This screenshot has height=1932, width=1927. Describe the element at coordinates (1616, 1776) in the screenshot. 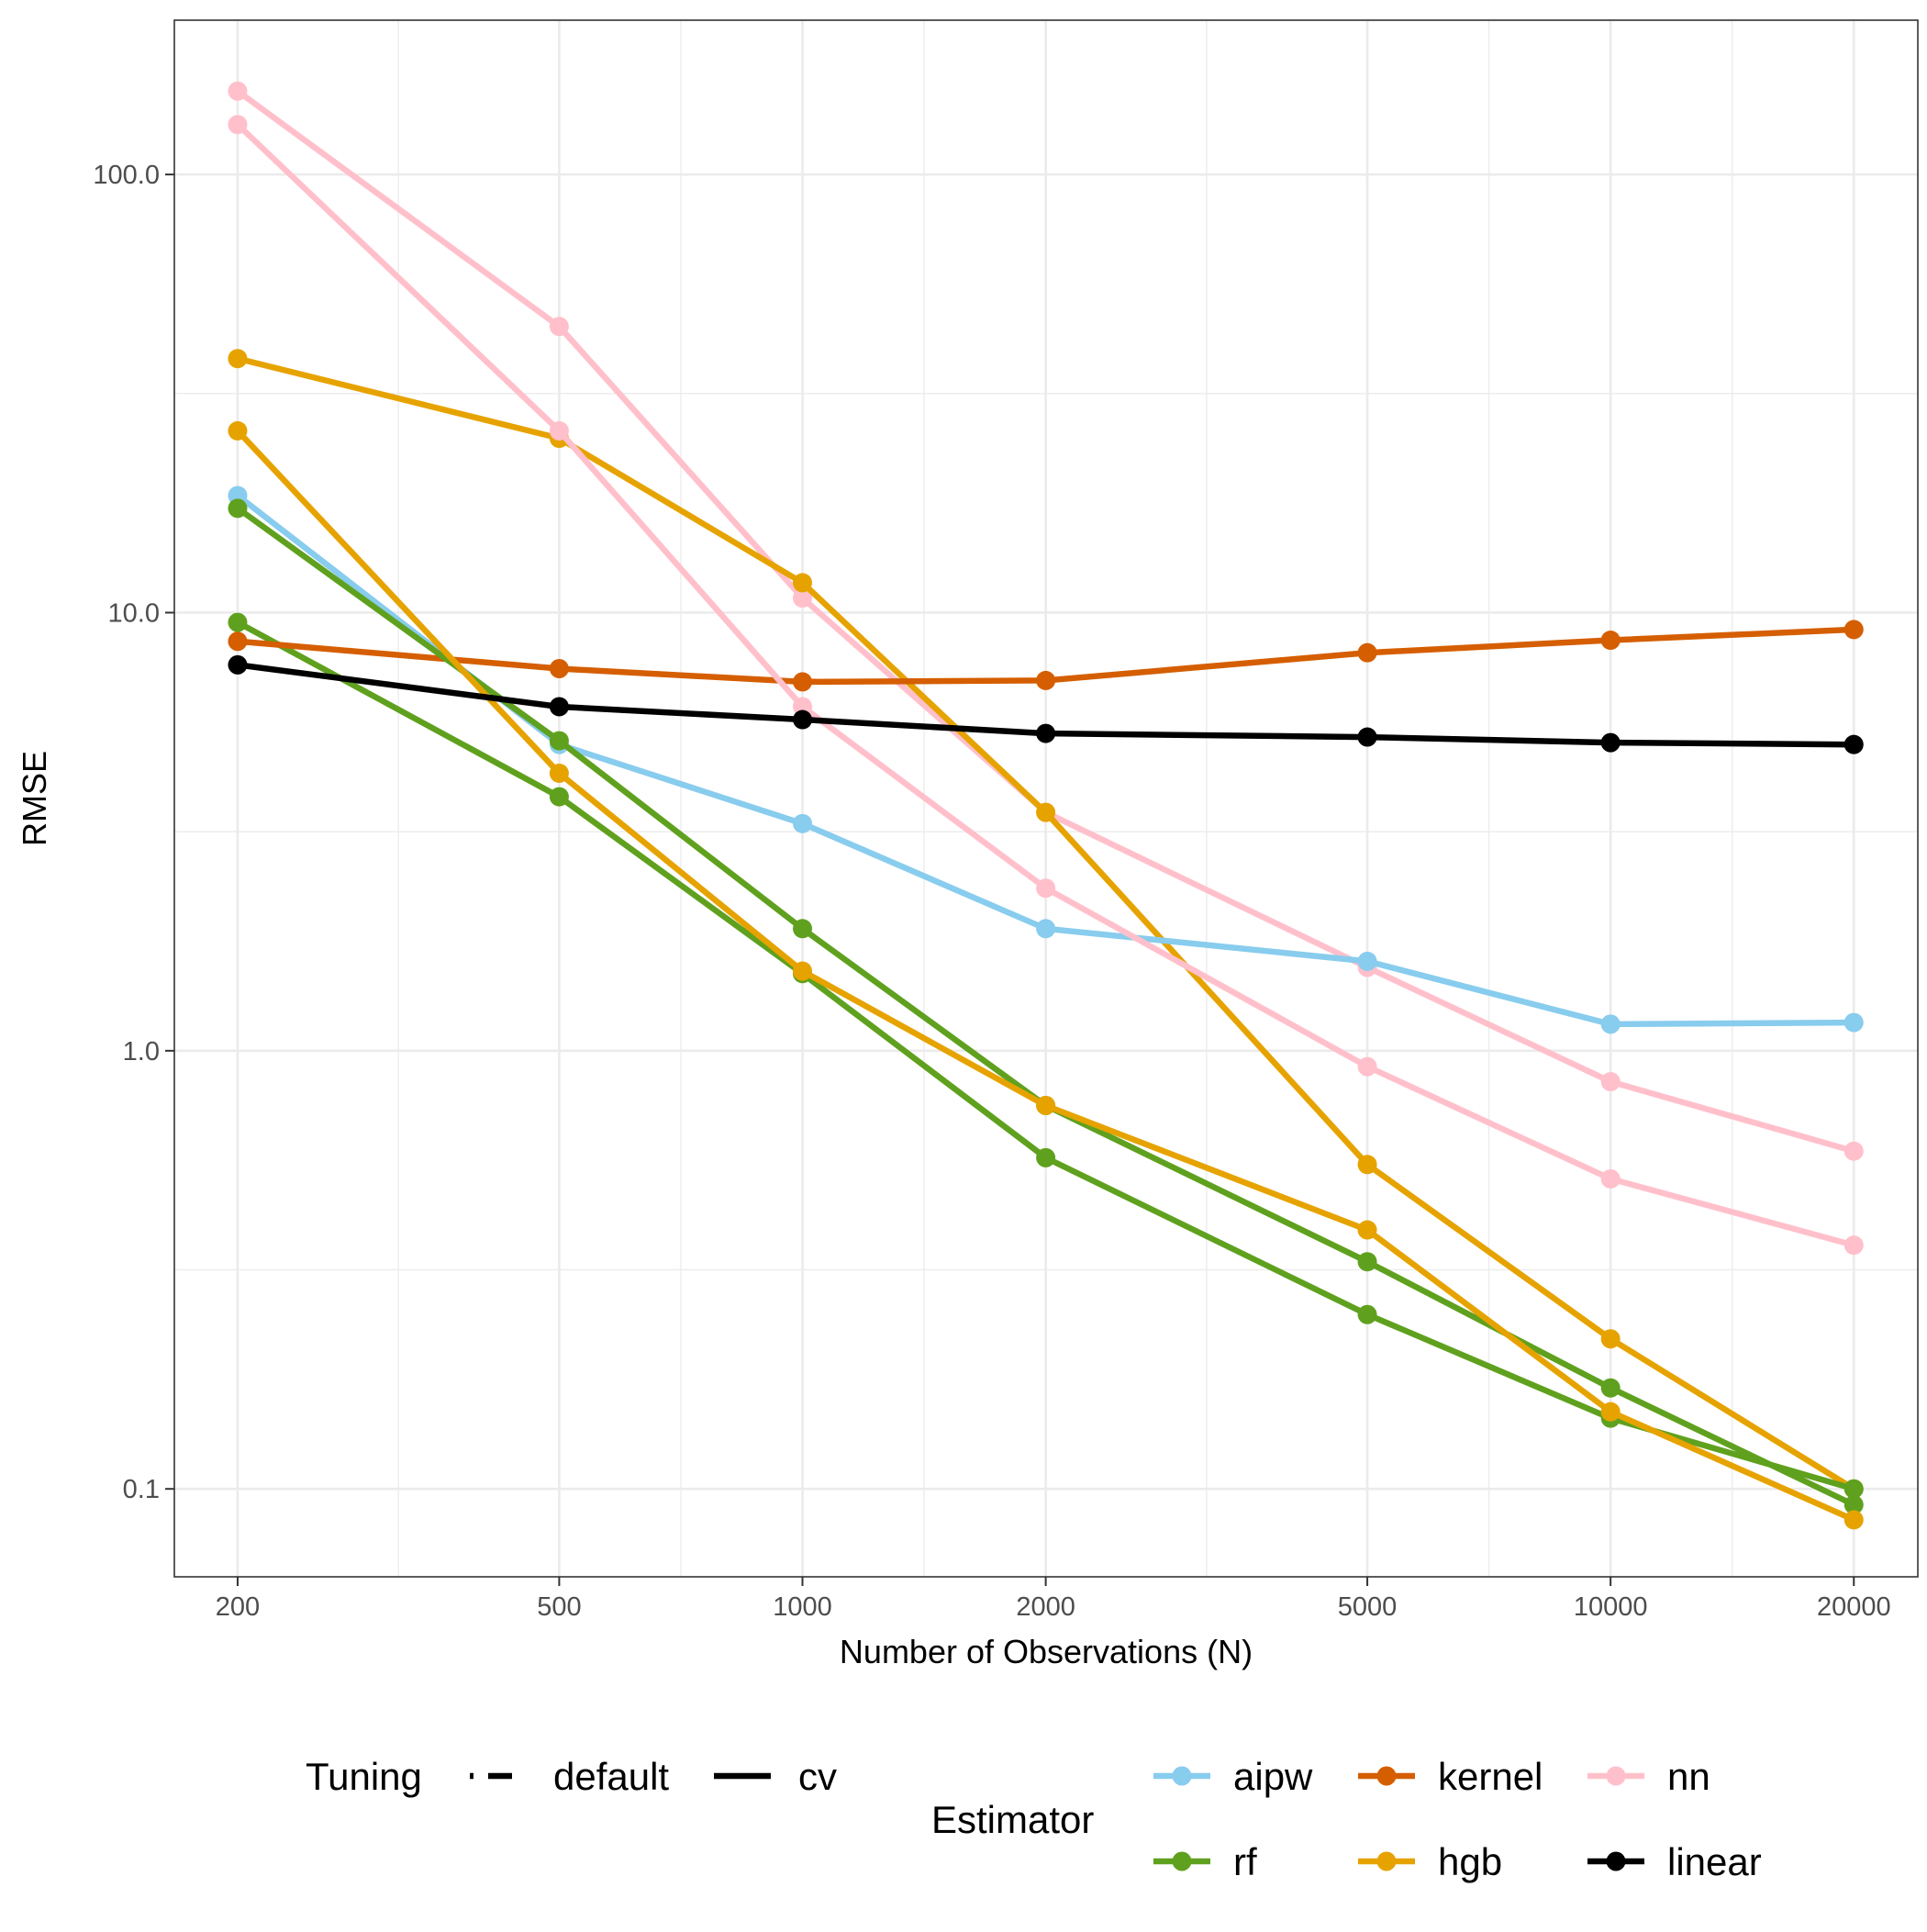

I see `legend-key-point-nn` at that location.